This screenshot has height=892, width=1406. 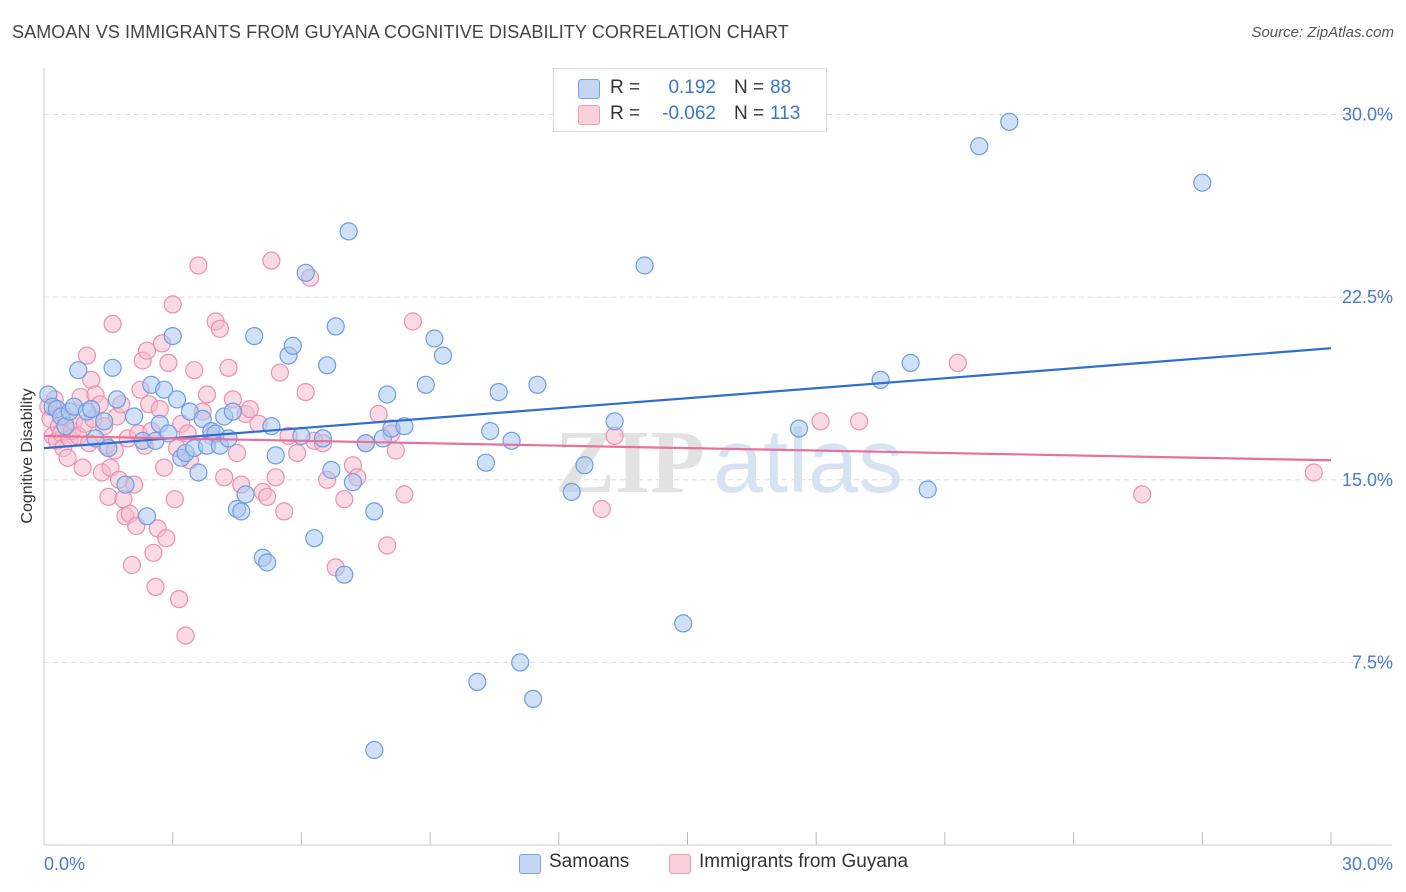 I want to click on bottom-legend-swatch-guyana, so click(x=680, y=864).